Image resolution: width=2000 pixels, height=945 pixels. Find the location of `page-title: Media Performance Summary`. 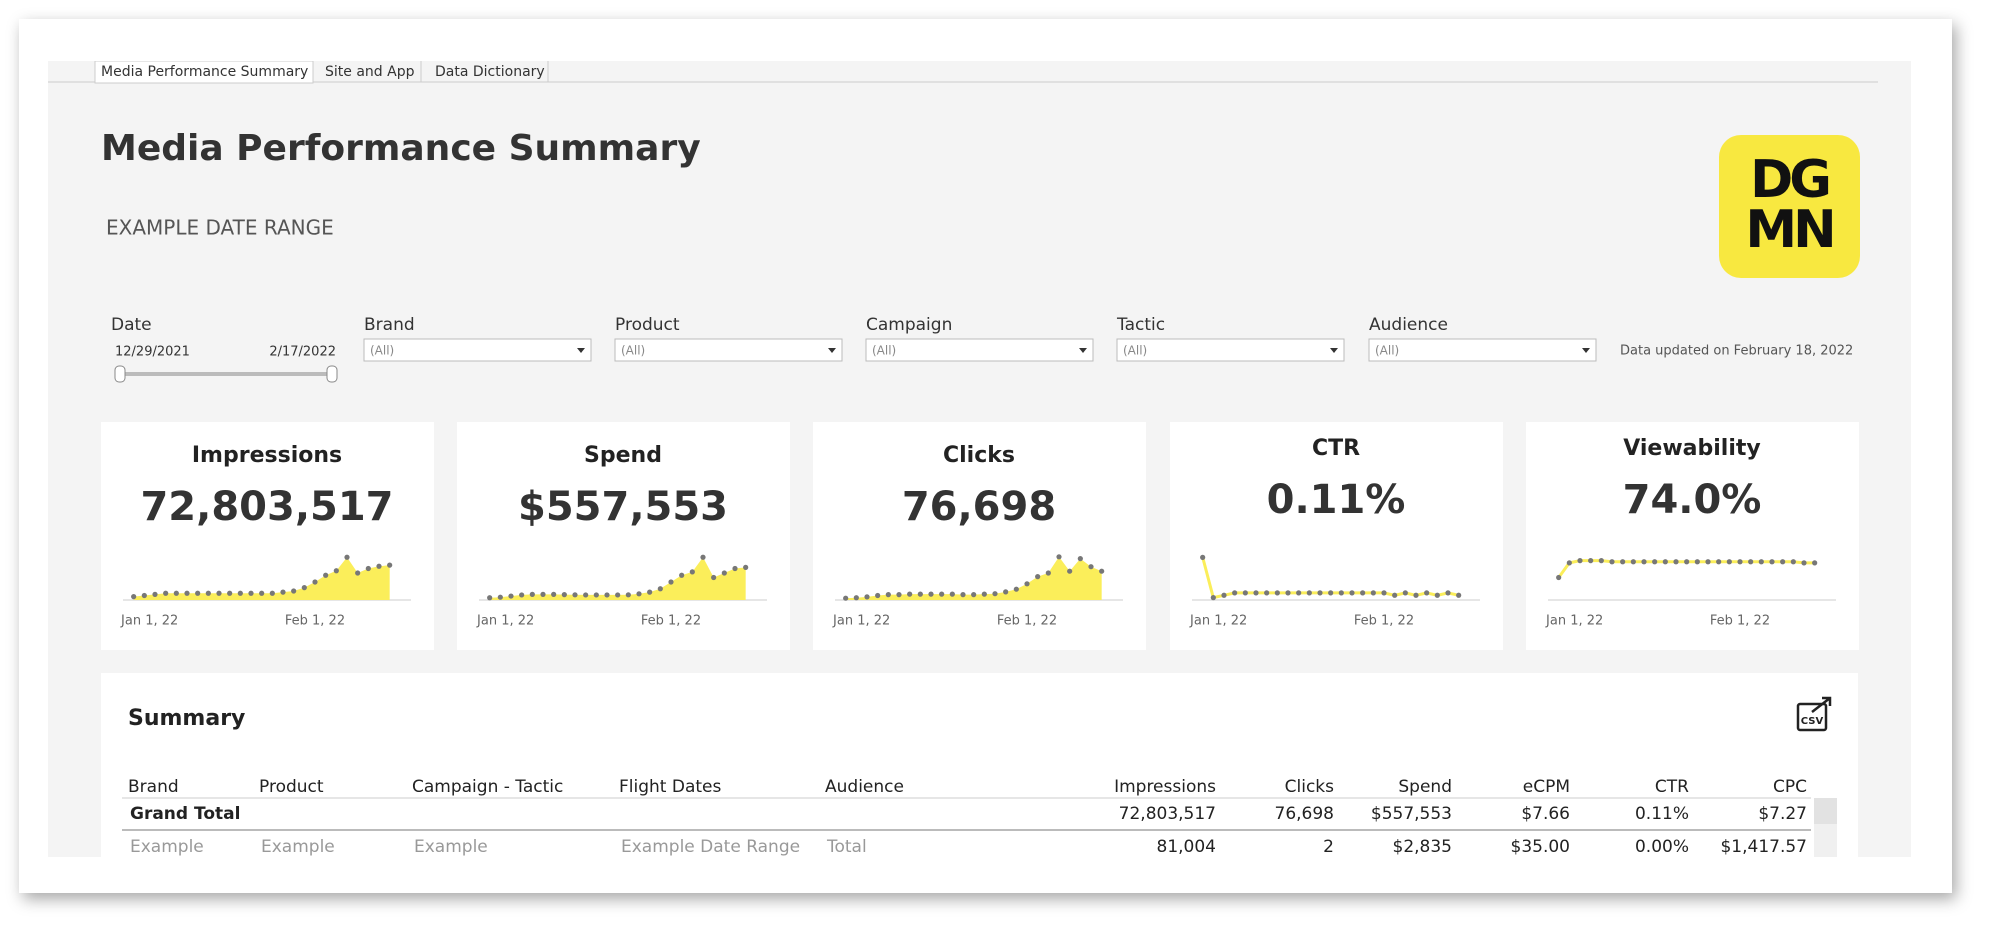

page-title: Media Performance Summary is located at coordinates (401, 148).